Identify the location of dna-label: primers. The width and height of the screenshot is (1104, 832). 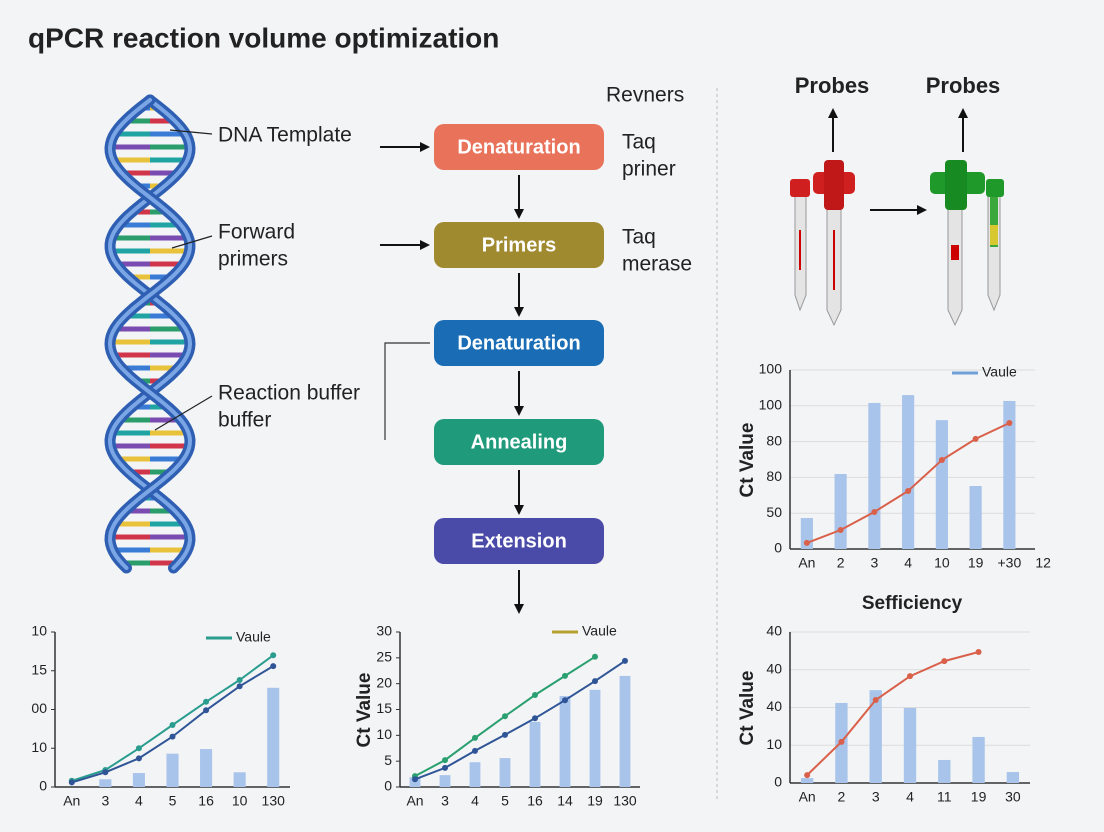
(253, 259).